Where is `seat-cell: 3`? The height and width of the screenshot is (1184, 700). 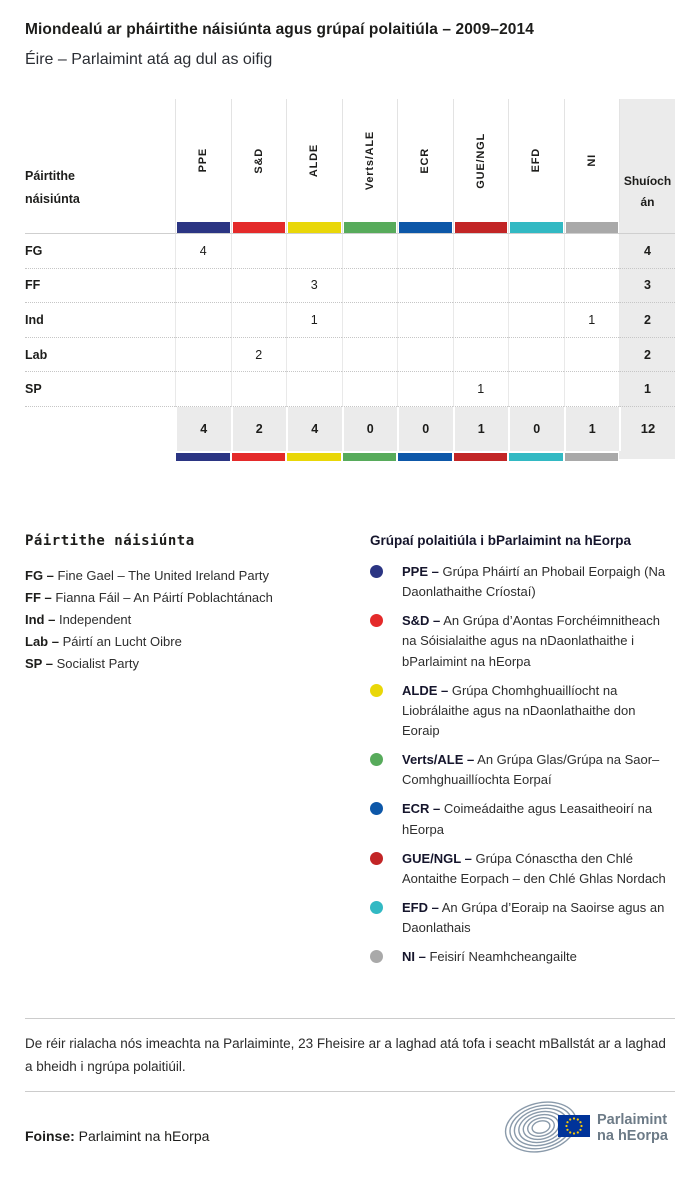
seat-cell: 3 is located at coordinates (314, 286).